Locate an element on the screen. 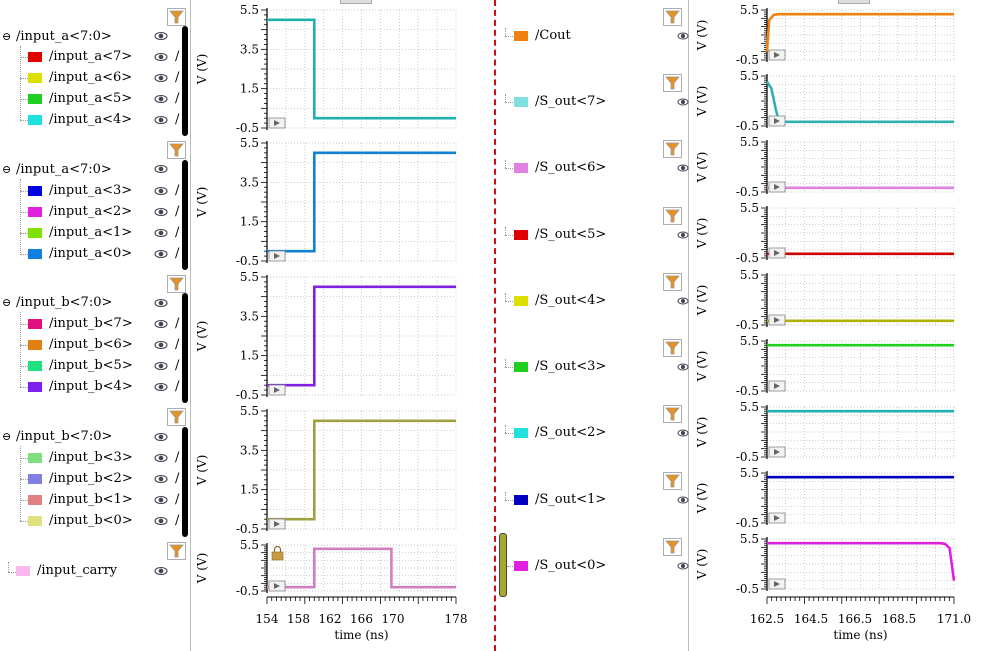 This screenshot has height=651, width=984. signal-label: /input_b<3> is located at coordinates (91, 457).